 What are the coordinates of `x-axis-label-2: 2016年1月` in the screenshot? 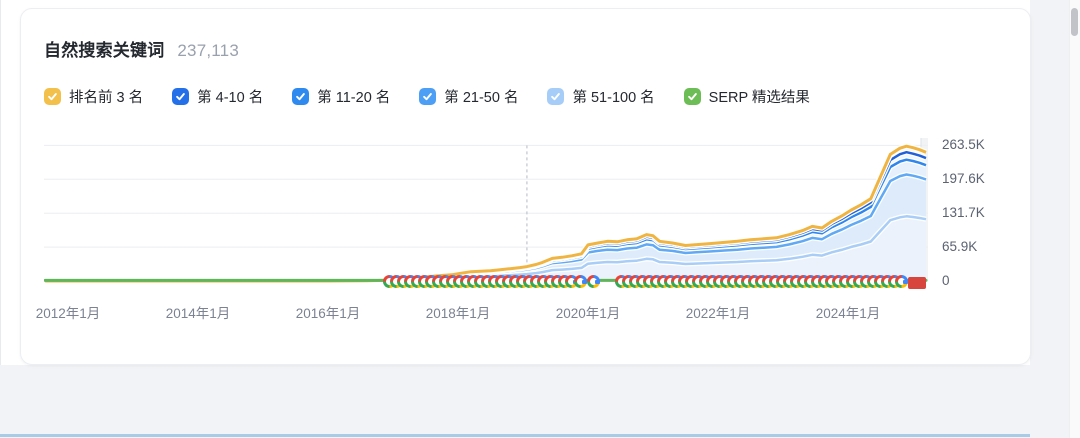 It's located at (328, 313).